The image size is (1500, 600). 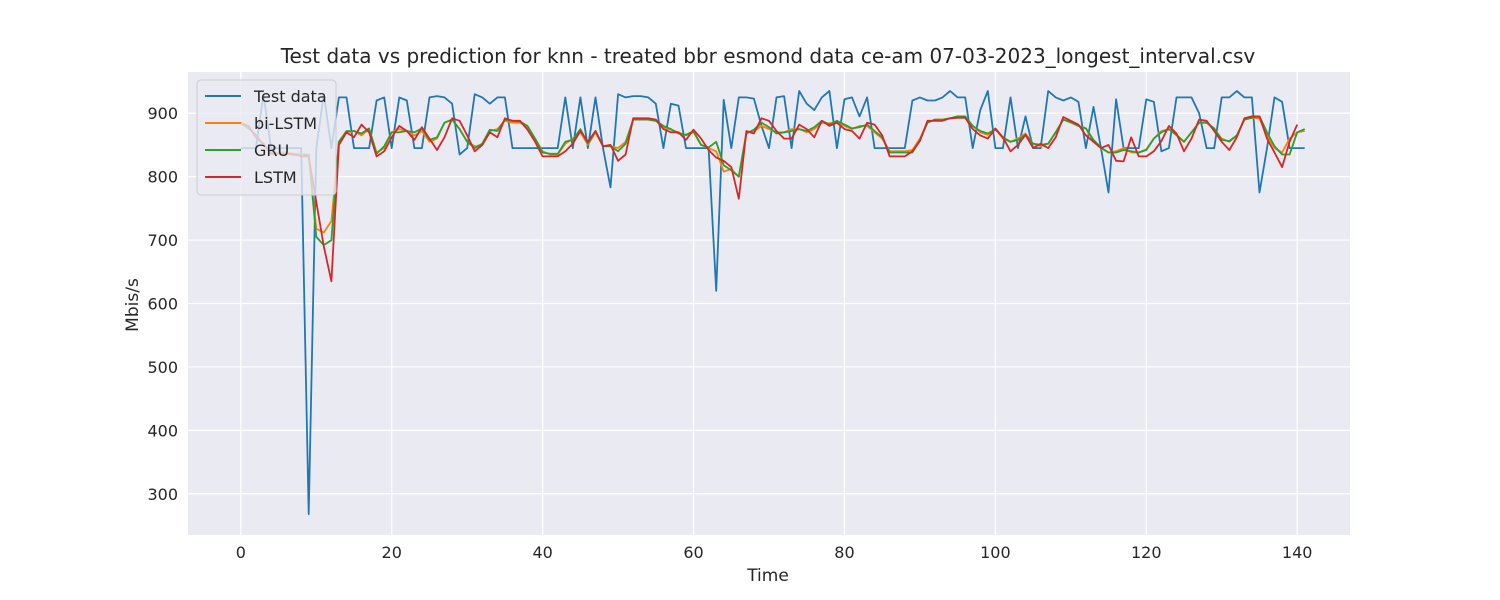 What do you see at coordinates (285, 123) in the screenshot?
I see `legend-label-bi-lstm: bi-LSTM` at bounding box center [285, 123].